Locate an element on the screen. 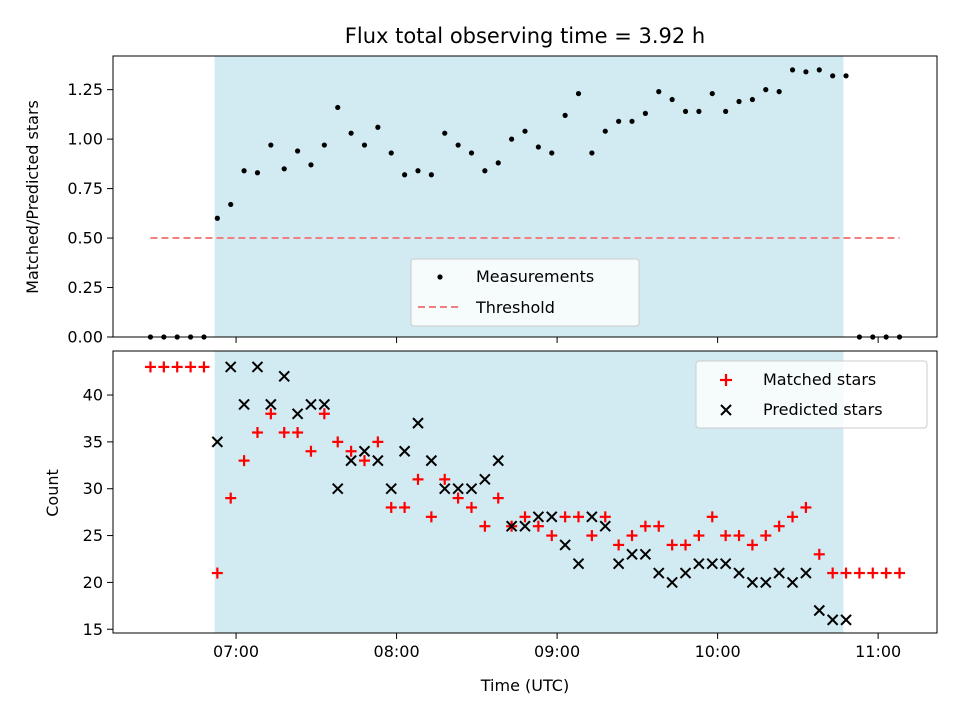 The width and height of the screenshot is (960, 720). ratio-legend-box is located at coordinates (525, 292).